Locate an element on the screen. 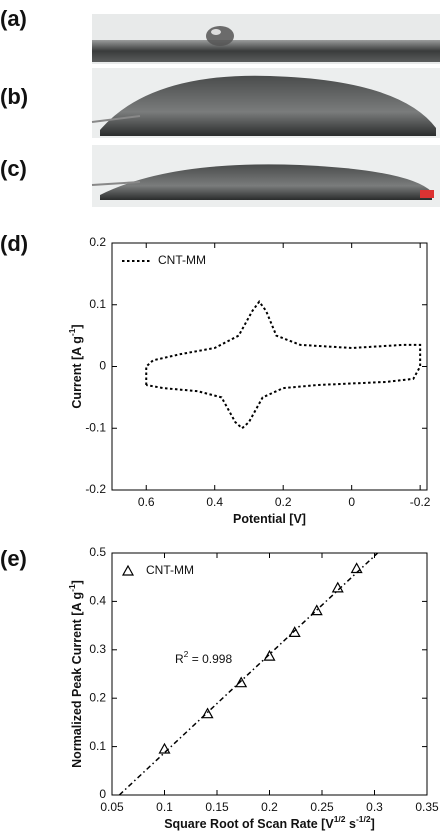  x-axis-label-part: s is located at coordinates (351, 824).